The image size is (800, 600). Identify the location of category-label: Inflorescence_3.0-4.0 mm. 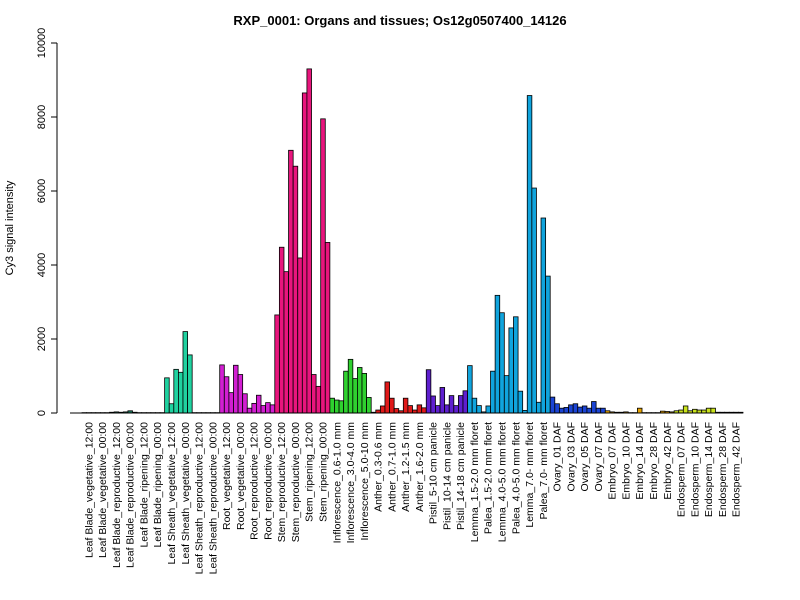
(351, 483).